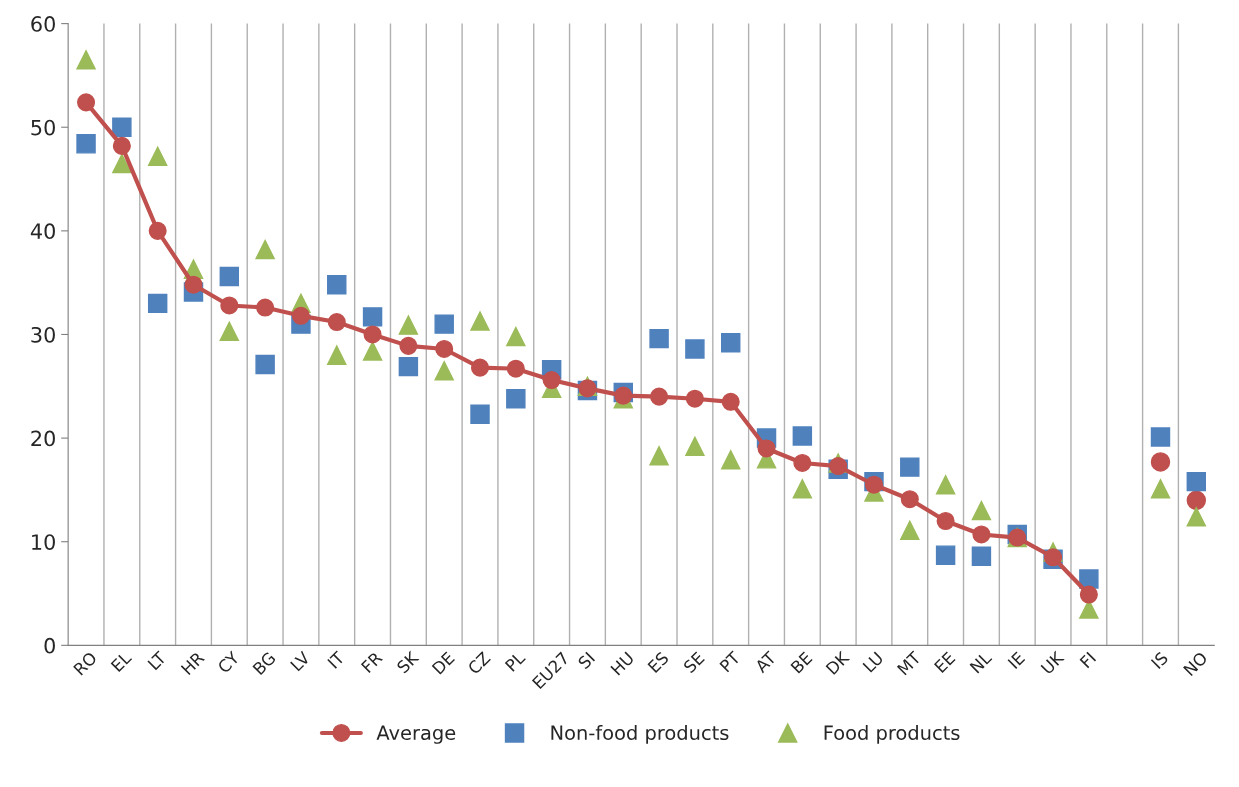  What do you see at coordinates (300, 661) in the screenshot?
I see `x-tick-label: LV` at bounding box center [300, 661].